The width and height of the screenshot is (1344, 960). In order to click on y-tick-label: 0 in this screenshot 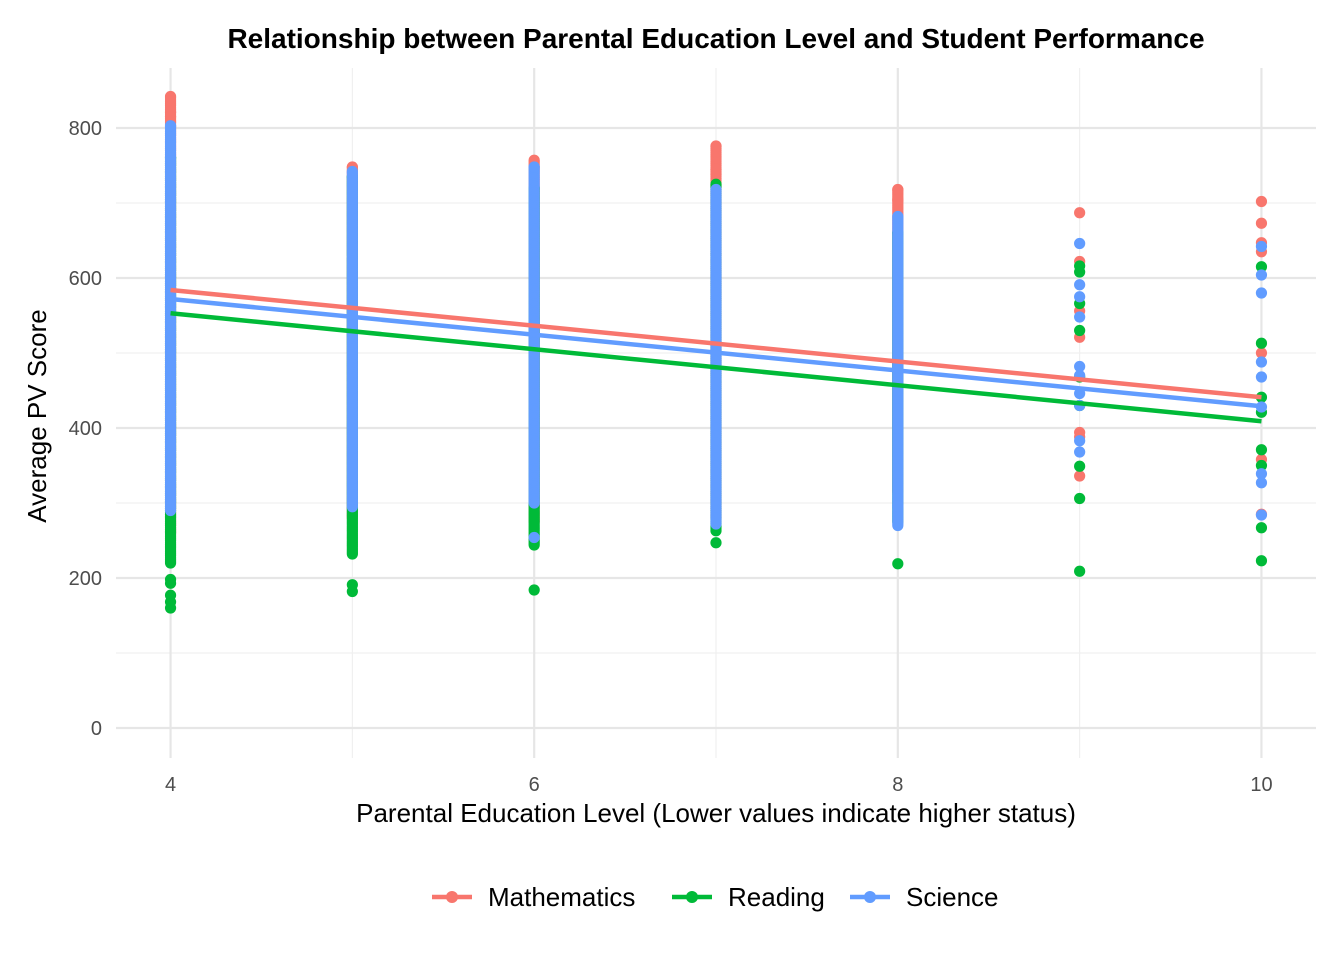, I will do `click(96, 729)`.